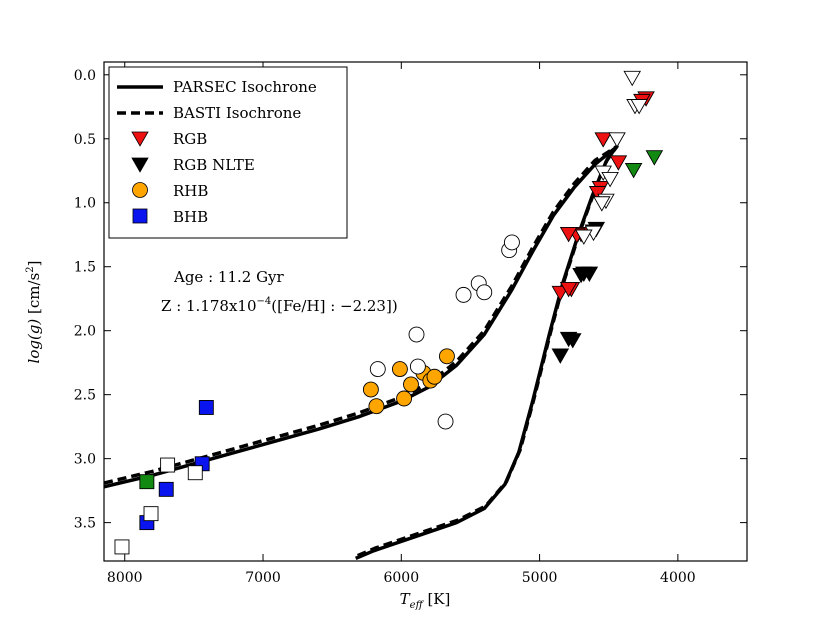 The height and width of the screenshot is (623, 830). I want to click on y-tick-label: 3.5, so click(85, 524).